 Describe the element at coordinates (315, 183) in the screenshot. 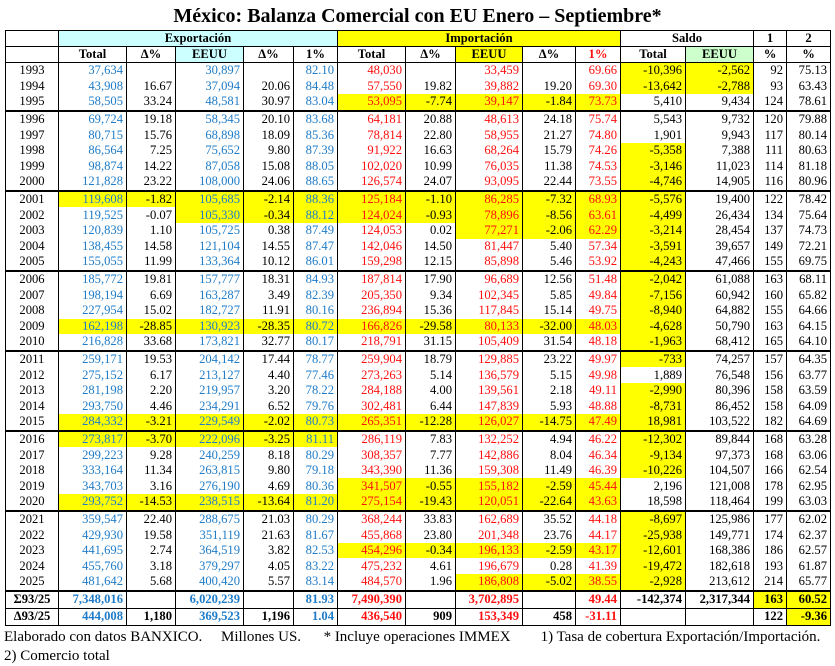

I see `cell-exp-share: 88.65` at that location.